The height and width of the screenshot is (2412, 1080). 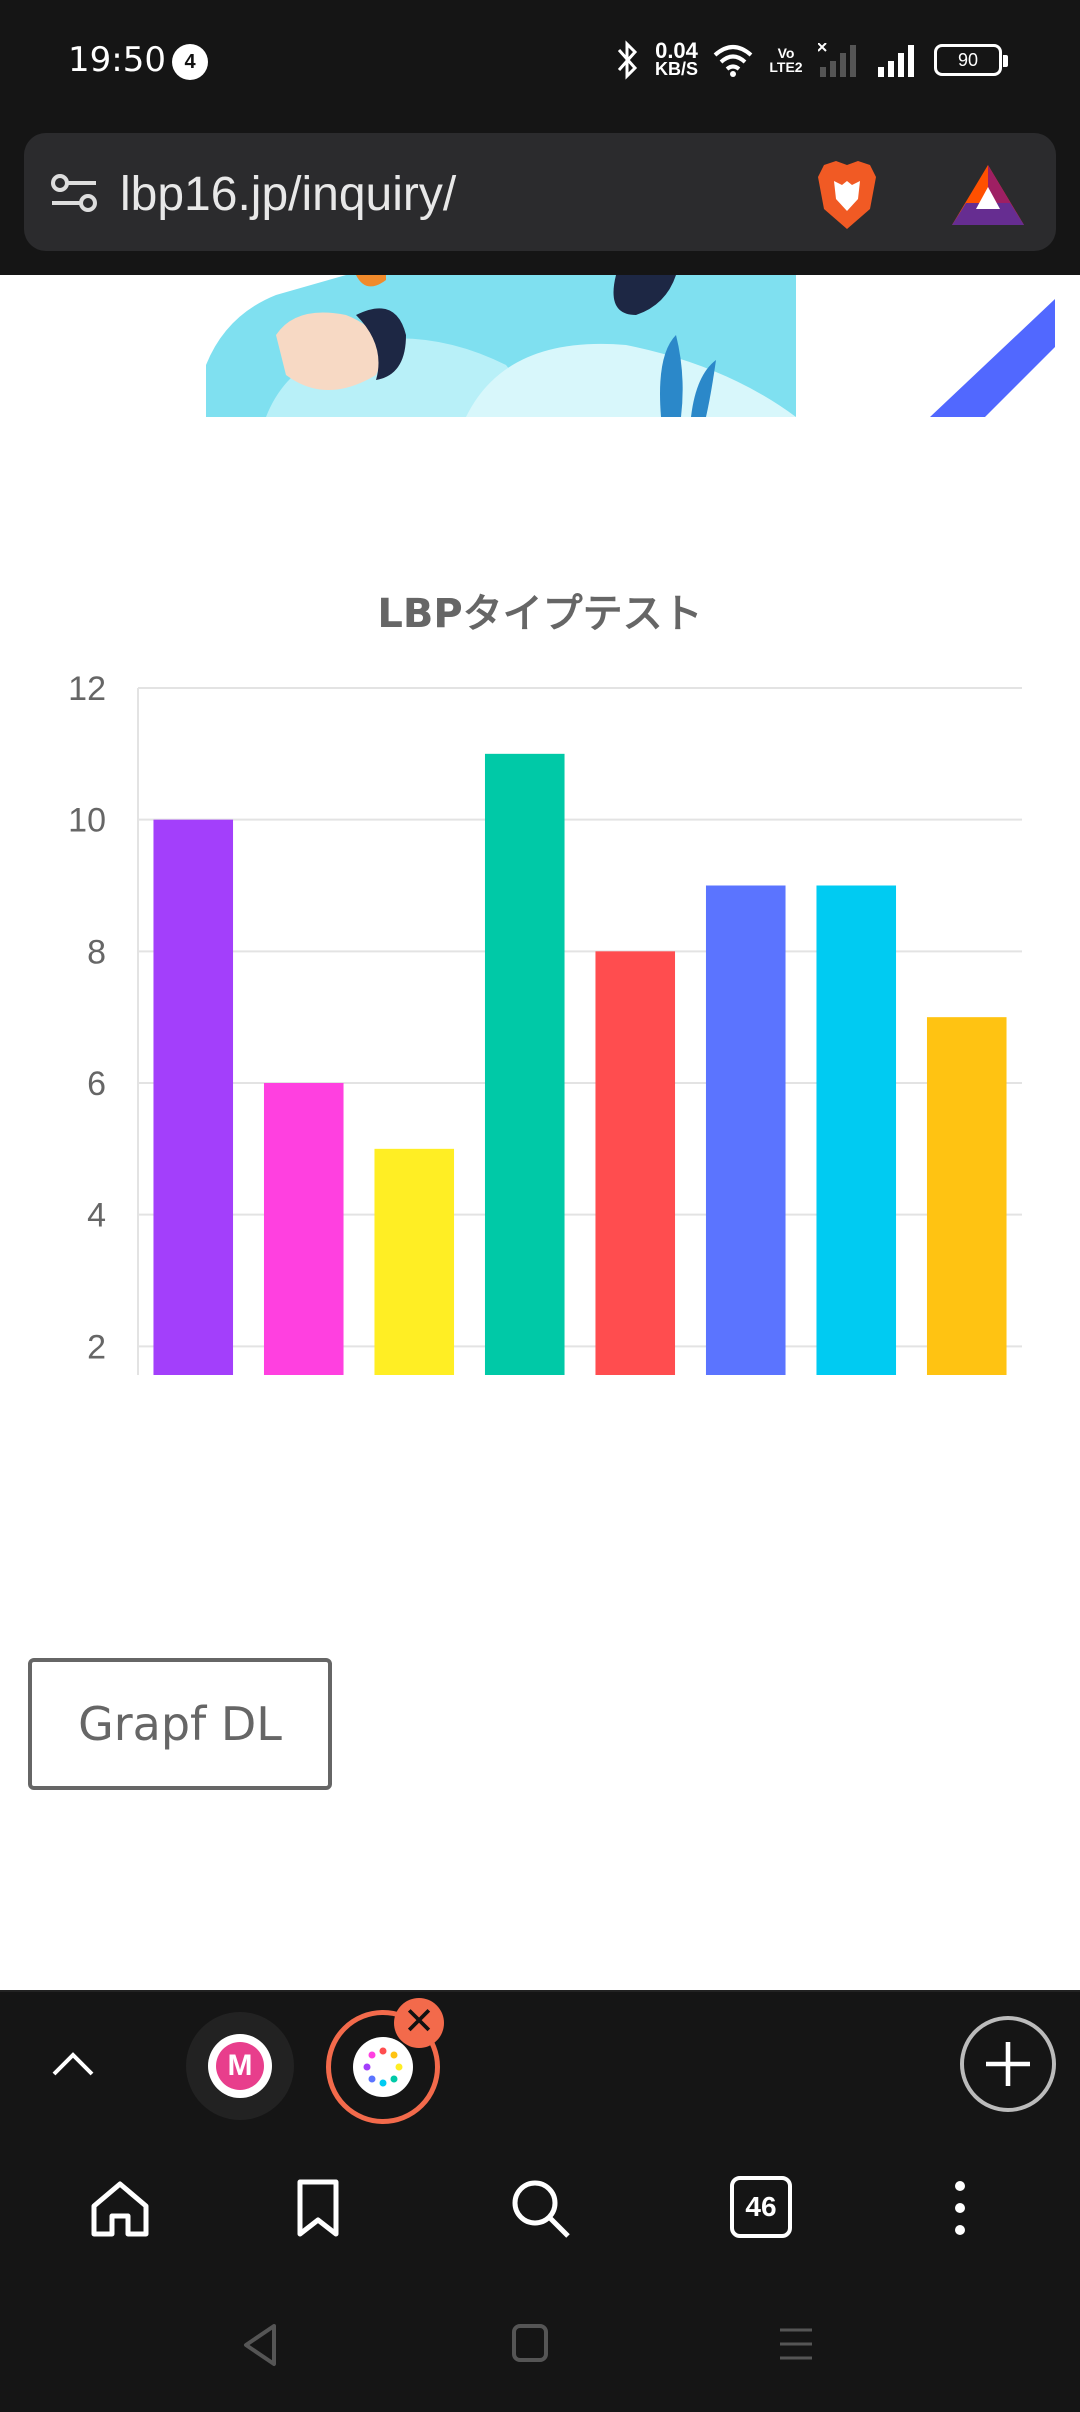 I want to click on system-nav-bar, so click(x=540, y=2346).